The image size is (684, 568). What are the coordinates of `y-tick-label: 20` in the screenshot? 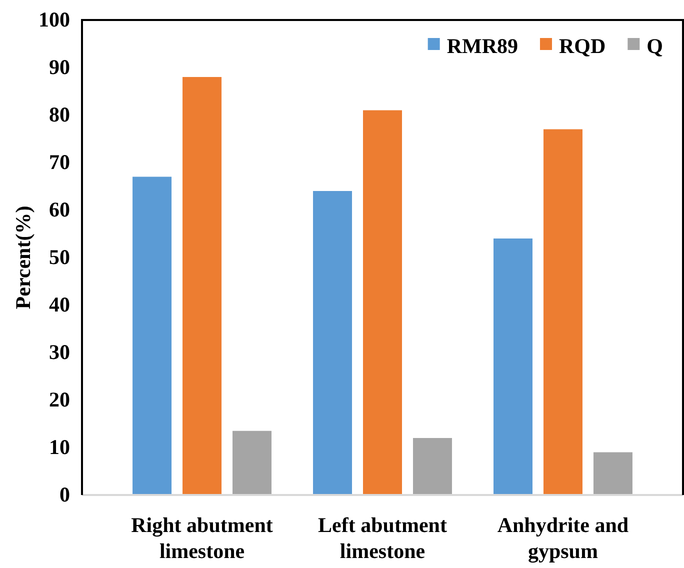 It's located at (59, 400).